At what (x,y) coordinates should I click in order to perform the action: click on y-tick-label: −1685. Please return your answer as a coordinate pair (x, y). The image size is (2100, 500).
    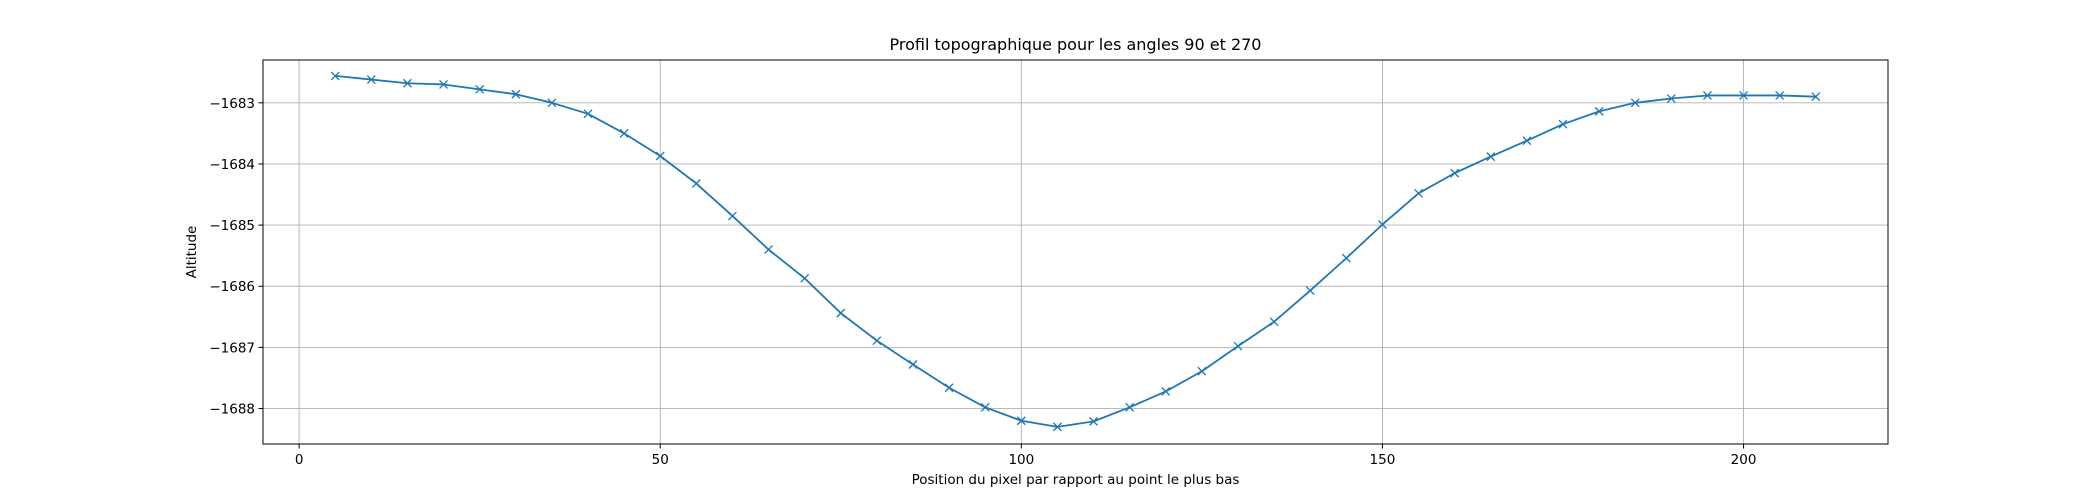
    Looking at the image, I should click on (232, 226).